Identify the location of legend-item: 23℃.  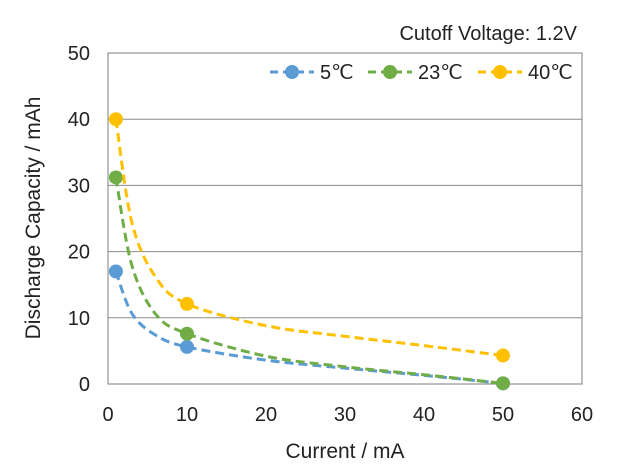
(415, 73).